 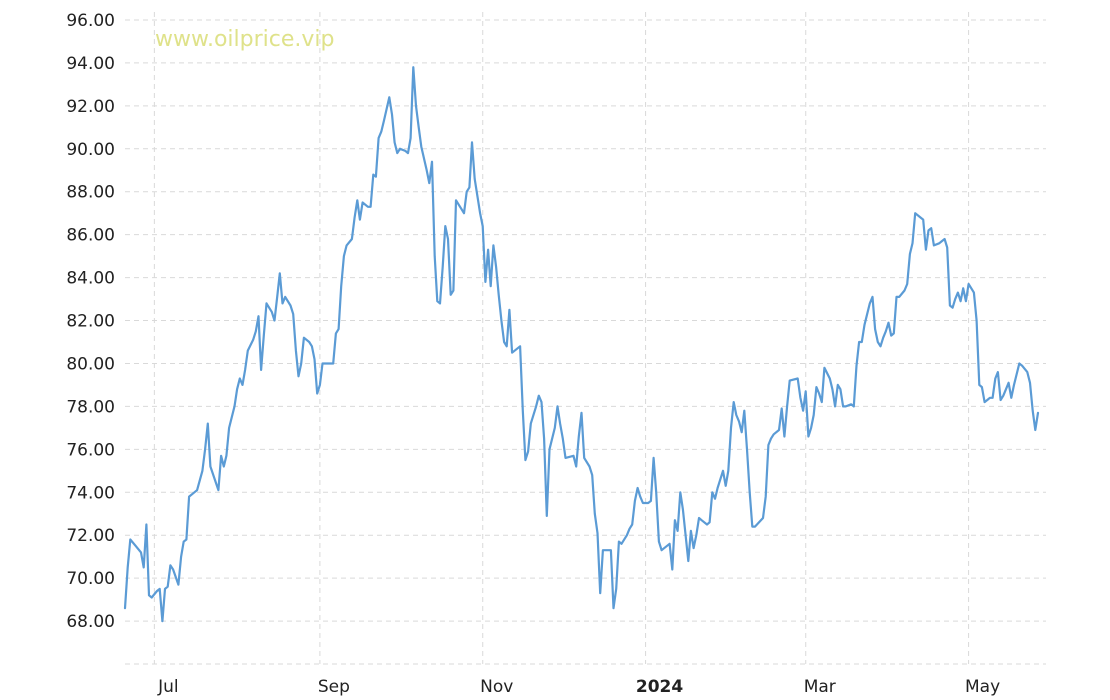 What do you see at coordinates (496, 687) in the screenshot?
I see `x-tick-label: Nov` at bounding box center [496, 687].